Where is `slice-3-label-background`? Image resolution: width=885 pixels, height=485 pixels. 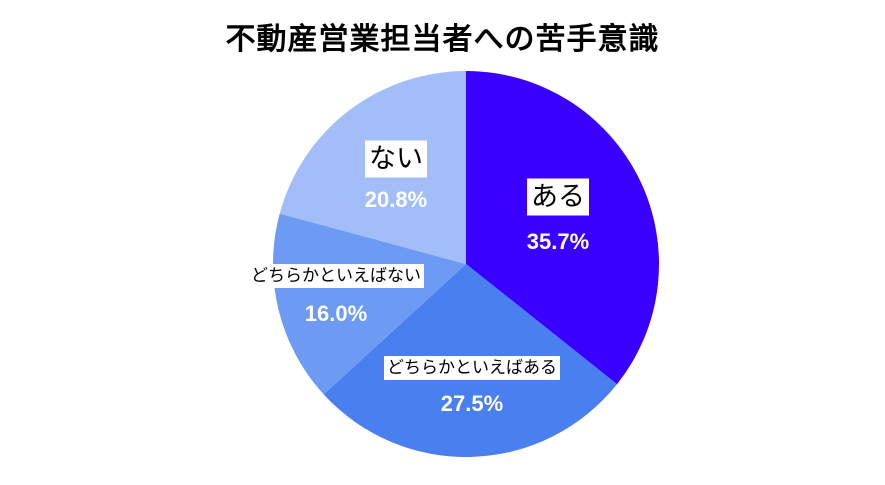
slice-3-label-background is located at coordinates (336, 276).